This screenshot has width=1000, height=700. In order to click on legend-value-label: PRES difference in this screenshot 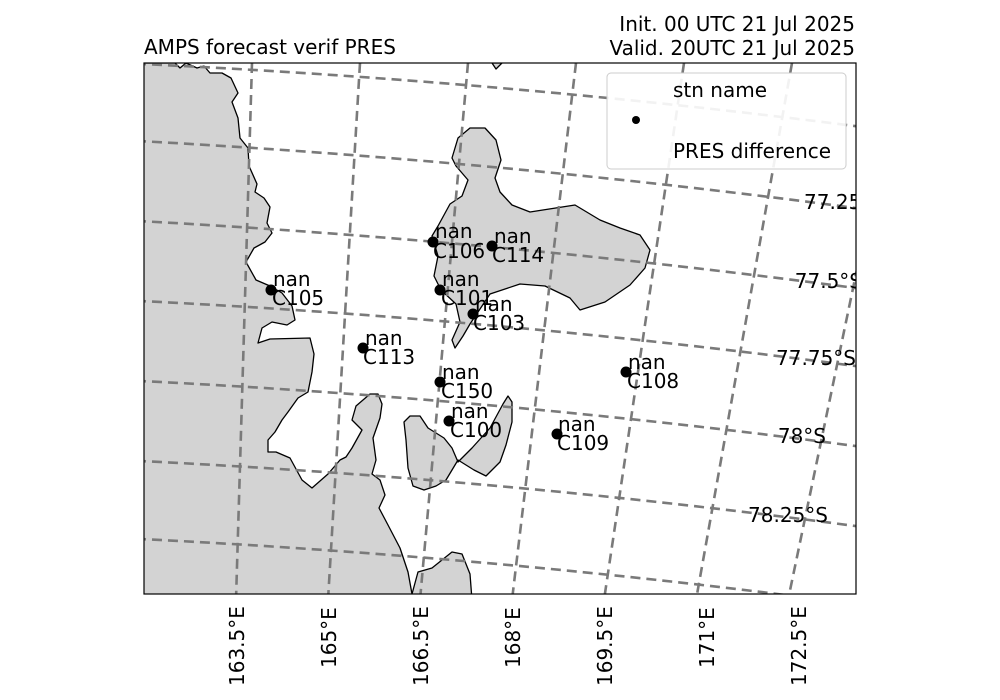, I will do `click(752, 151)`.